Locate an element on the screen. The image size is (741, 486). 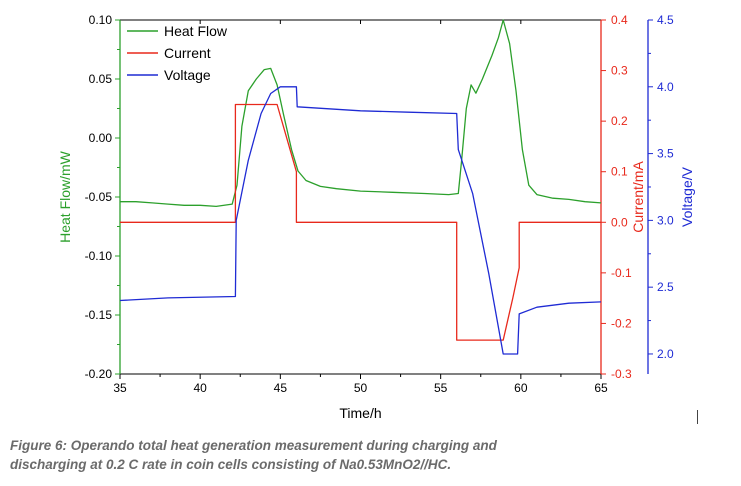
current-axis-tick-label: 0.1 is located at coordinates (619, 172).